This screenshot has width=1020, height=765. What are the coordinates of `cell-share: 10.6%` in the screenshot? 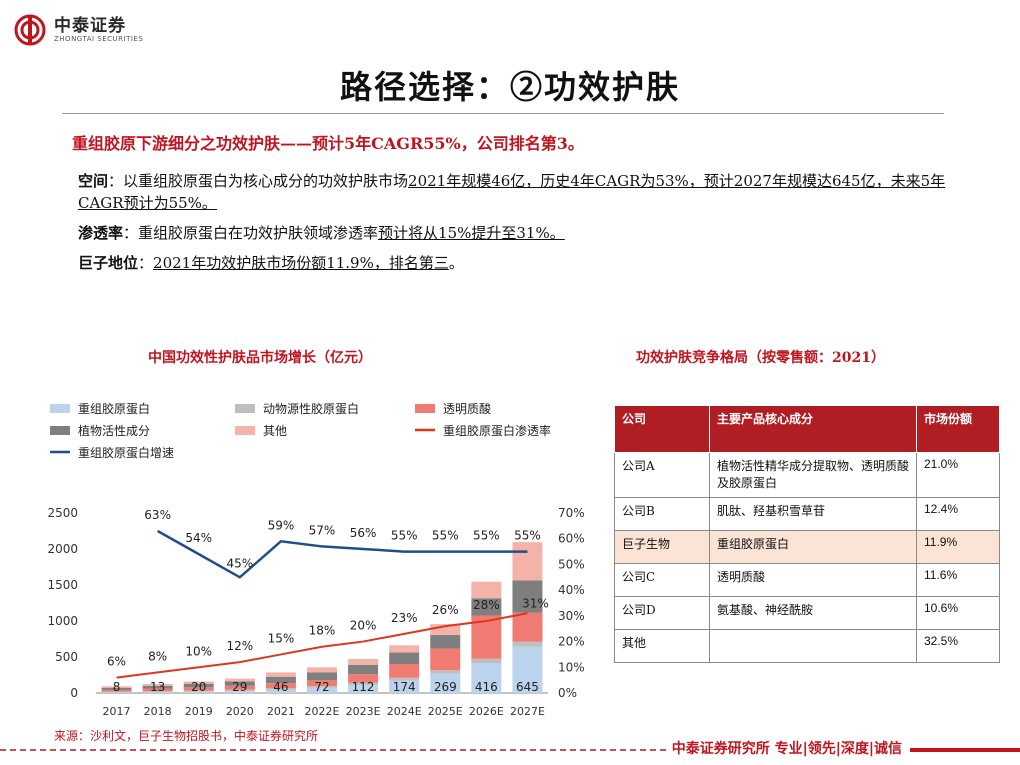 It's located at (958, 613).